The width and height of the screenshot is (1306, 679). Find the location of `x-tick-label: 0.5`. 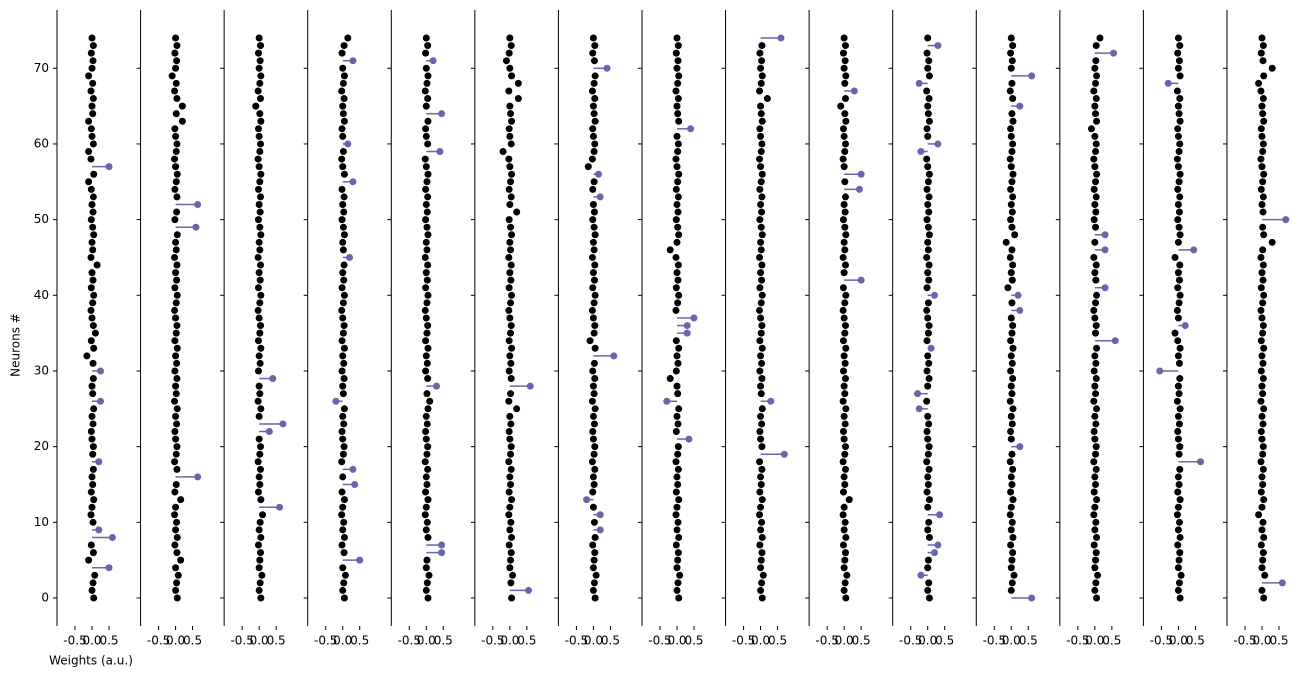

x-tick-label: 0.5 is located at coordinates (861, 641).